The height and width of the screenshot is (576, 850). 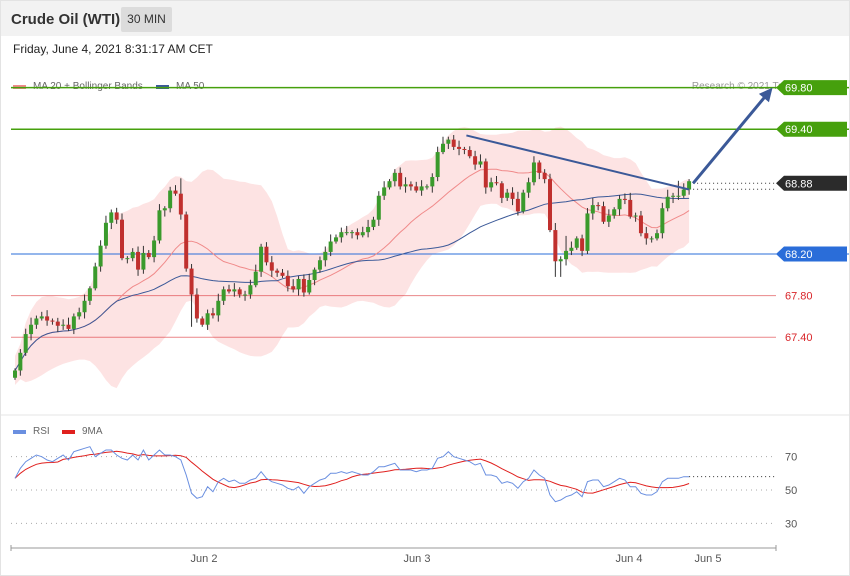 I want to click on level-label-69-80: 69.80, so click(x=799, y=89).